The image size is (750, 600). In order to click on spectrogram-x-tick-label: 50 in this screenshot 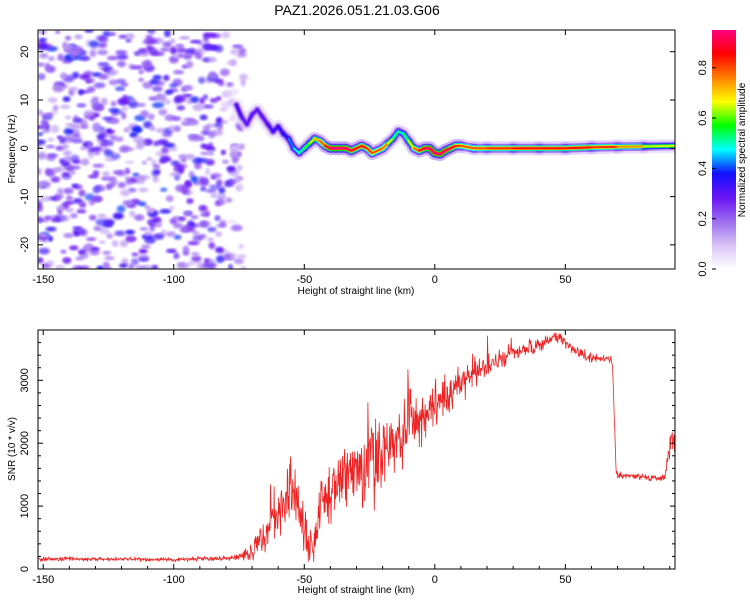, I will do `click(565, 280)`.